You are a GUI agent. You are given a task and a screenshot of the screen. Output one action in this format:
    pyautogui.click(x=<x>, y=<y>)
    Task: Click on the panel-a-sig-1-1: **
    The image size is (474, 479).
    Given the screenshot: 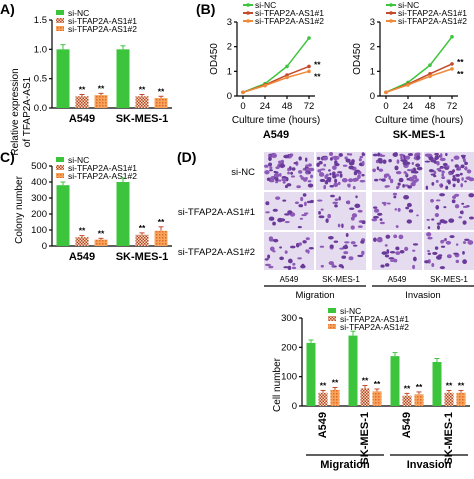 What is the action you would take?
    pyautogui.click(x=142, y=90)
    